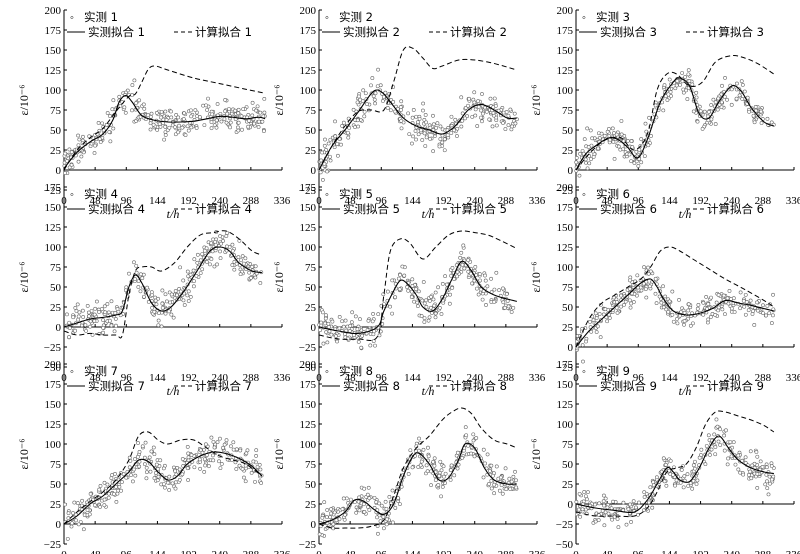 The height and width of the screenshot is (554, 800). Describe the element at coordinates (53, 11) in the screenshot. I see `y-tick-label: 200` at that location.